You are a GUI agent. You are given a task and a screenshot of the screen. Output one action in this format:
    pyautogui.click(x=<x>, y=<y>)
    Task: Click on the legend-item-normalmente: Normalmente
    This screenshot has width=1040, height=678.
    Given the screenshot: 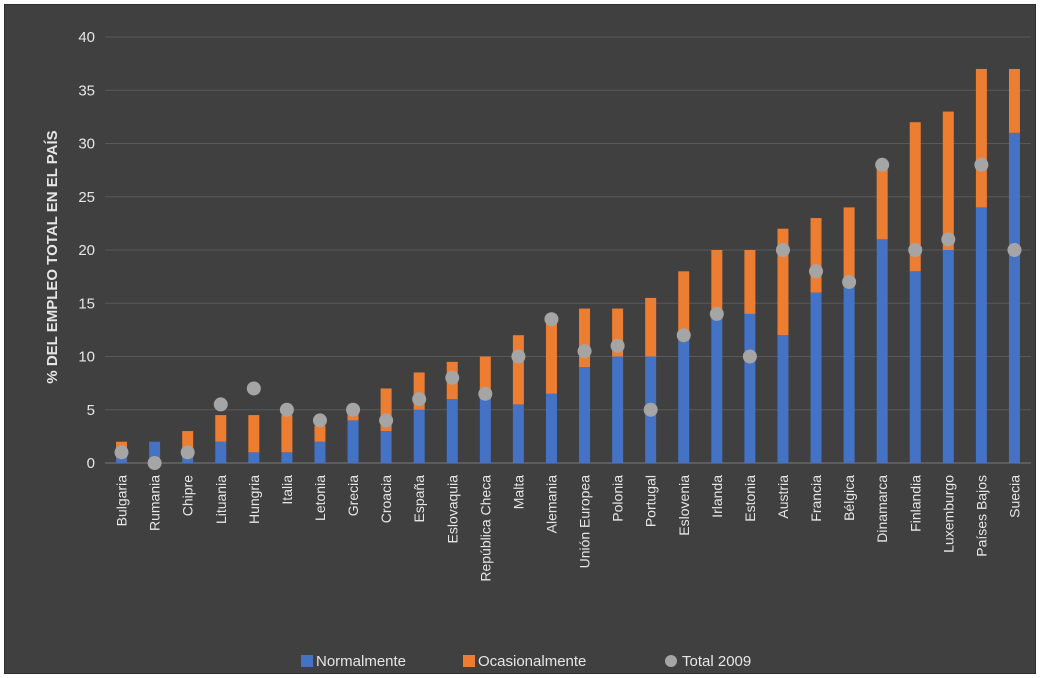 What is the action you would take?
    pyautogui.click(x=353, y=661)
    